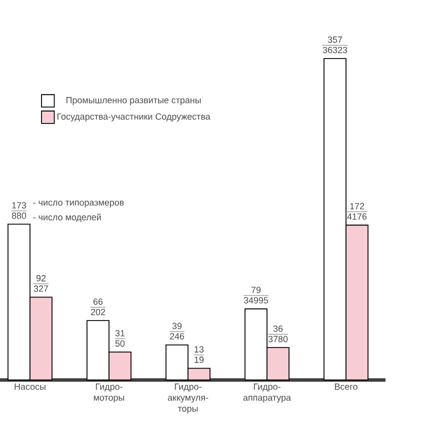 The height and width of the screenshot is (435, 435). Describe the element at coordinates (133, 117) in the screenshot. I see `legend-label: Государства-участники Содружества` at that location.